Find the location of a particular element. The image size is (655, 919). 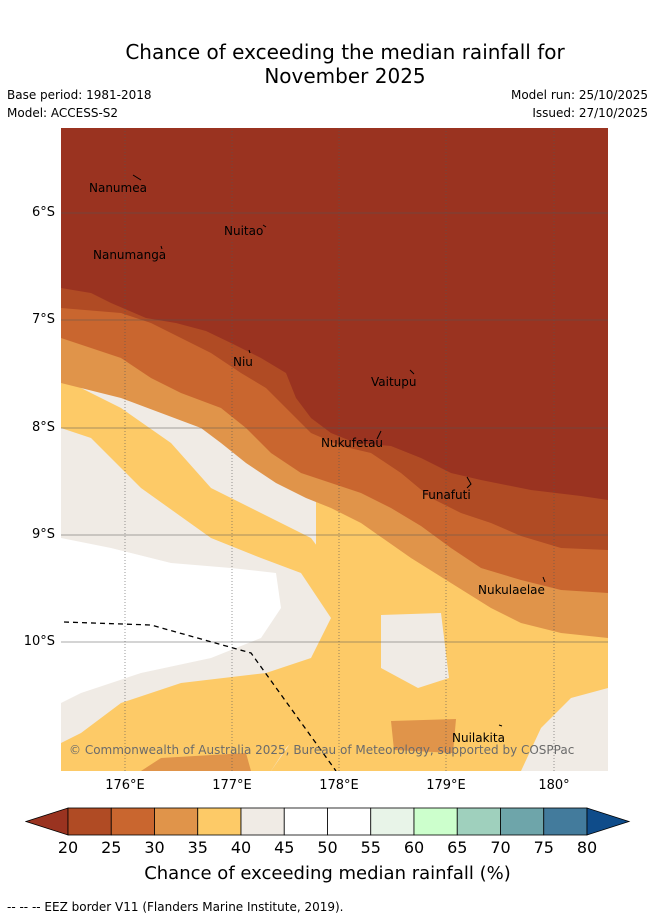

lat-label-10s: 10°S is located at coordinates (39, 641).